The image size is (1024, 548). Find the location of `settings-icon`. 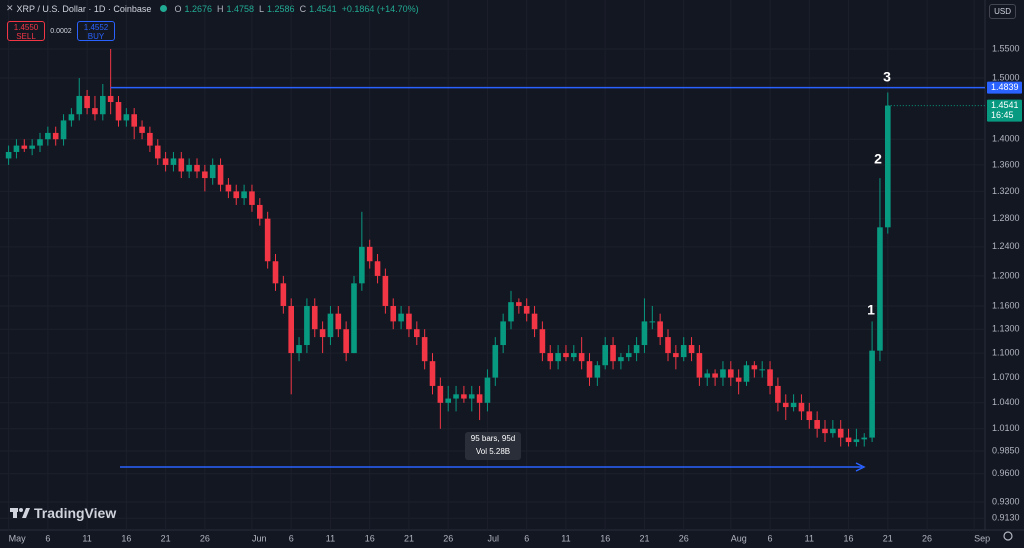

settings-icon is located at coordinates (1008, 536).